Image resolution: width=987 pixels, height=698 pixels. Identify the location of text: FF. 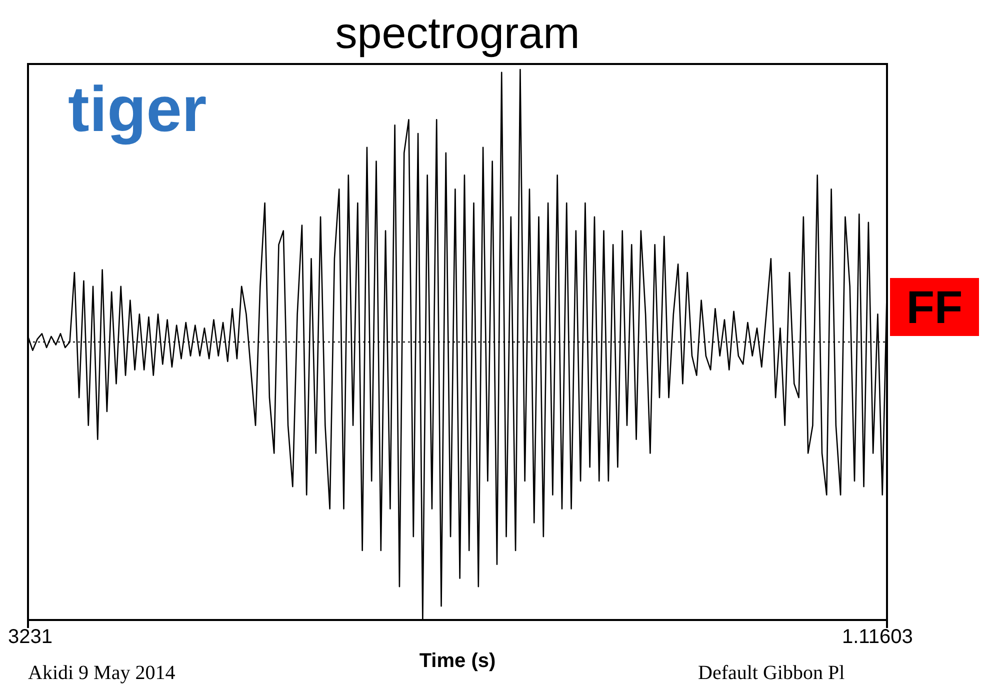
(934, 307).